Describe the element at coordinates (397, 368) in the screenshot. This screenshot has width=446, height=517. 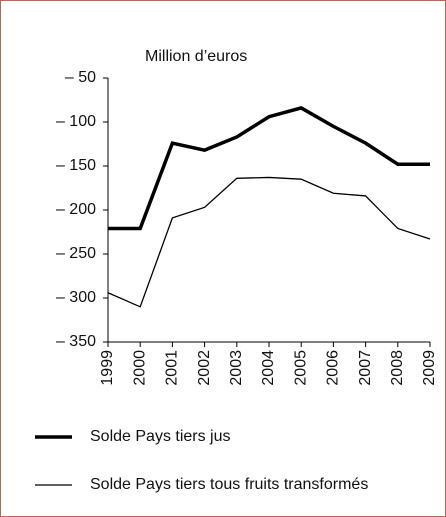
I see `x-tick-label: 2008` at that location.